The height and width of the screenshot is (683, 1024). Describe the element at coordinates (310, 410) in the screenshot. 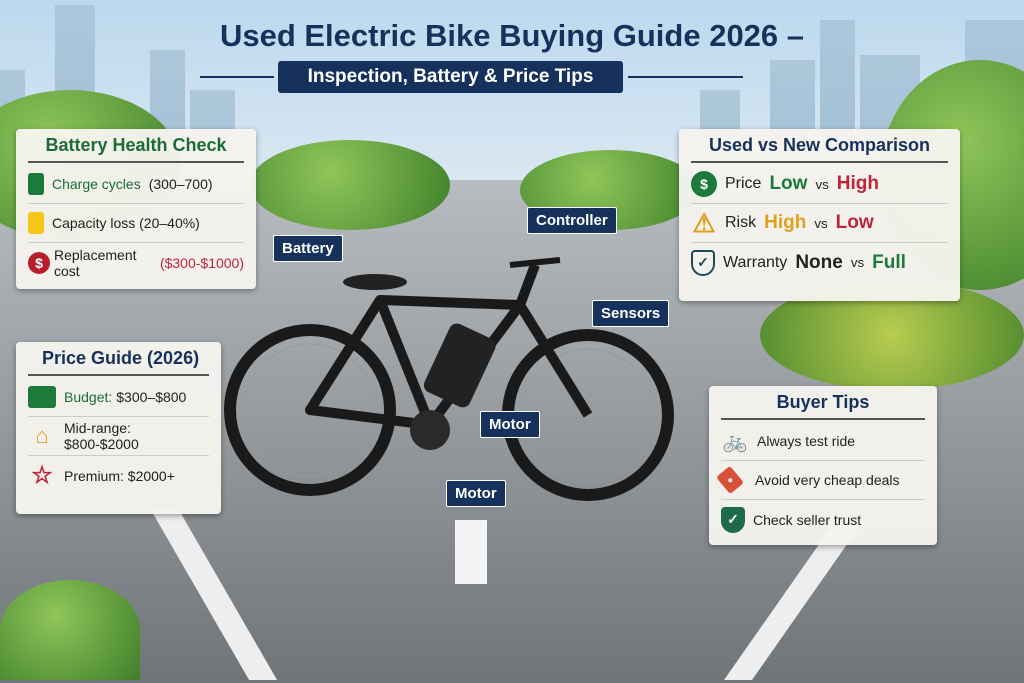

I see `rear-wheel` at that location.